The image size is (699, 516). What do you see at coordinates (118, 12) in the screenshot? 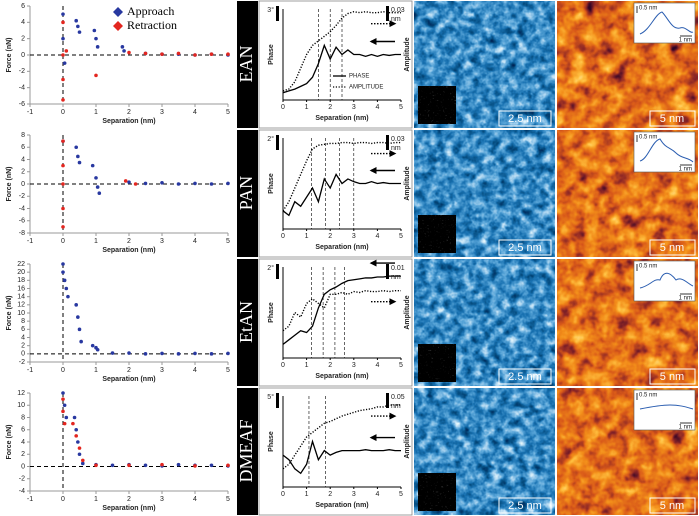
I see `legend-marker` at bounding box center [118, 12].